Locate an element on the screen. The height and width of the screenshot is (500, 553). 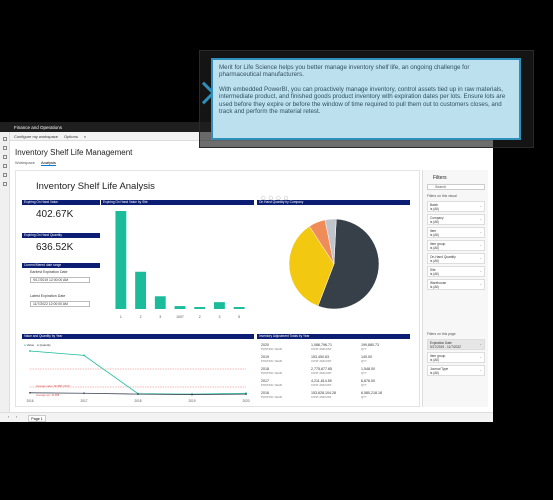
menu-icon is located at coordinates (4, 139).